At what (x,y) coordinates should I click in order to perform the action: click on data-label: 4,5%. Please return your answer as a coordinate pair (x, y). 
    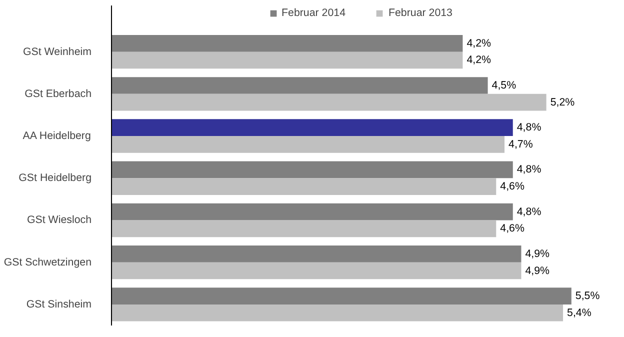
    Looking at the image, I should click on (504, 86).